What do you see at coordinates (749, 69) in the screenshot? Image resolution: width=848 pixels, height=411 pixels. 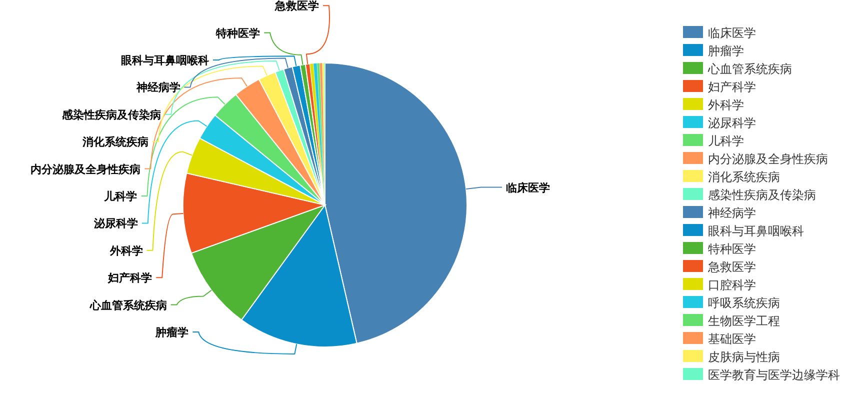 I see `legend-label: 心血管系统疾病` at bounding box center [749, 69].